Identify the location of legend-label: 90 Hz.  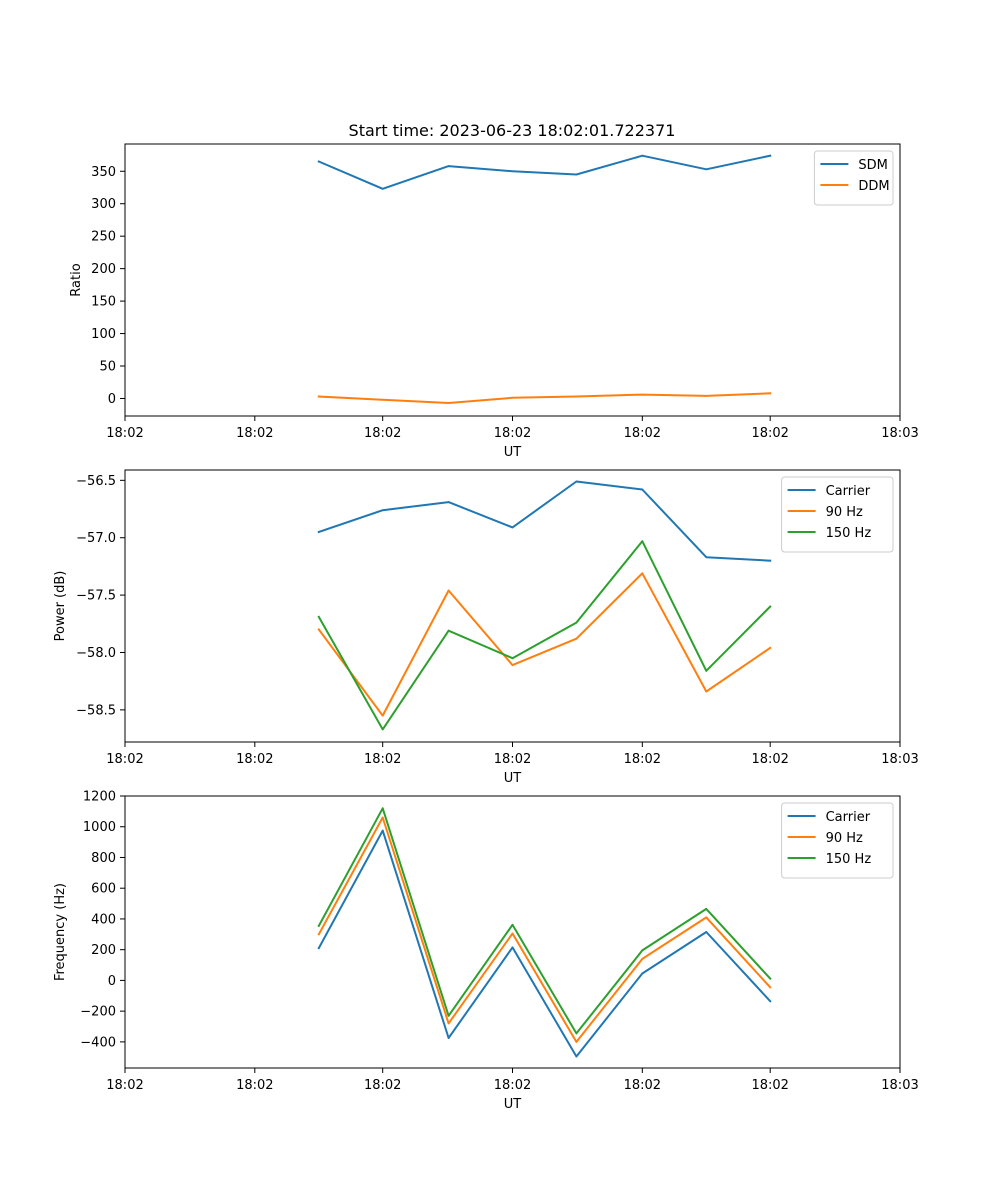
(844, 838).